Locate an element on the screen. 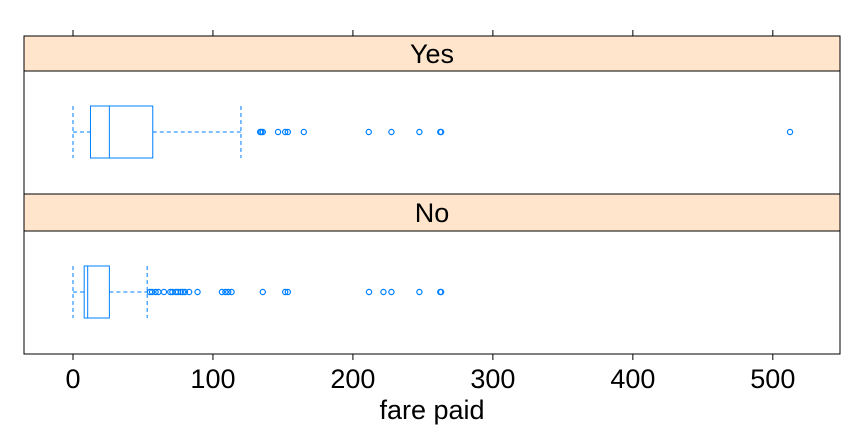  box-no is located at coordinates (258, 292).